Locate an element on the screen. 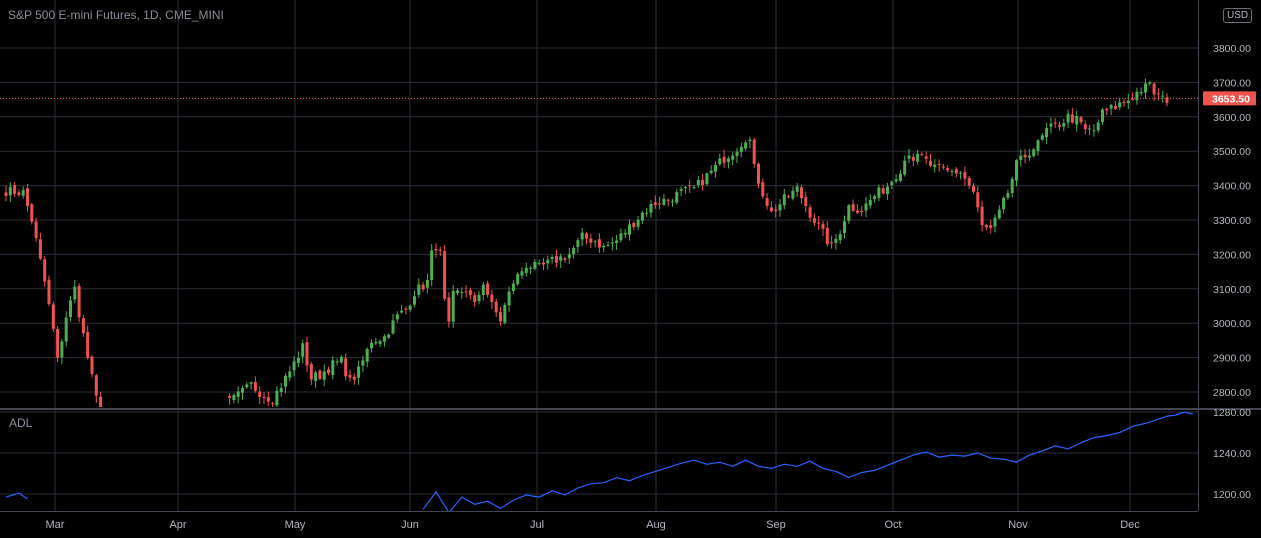 The image size is (1261, 538). price-tick-label: 3100.00 is located at coordinates (1232, 290).